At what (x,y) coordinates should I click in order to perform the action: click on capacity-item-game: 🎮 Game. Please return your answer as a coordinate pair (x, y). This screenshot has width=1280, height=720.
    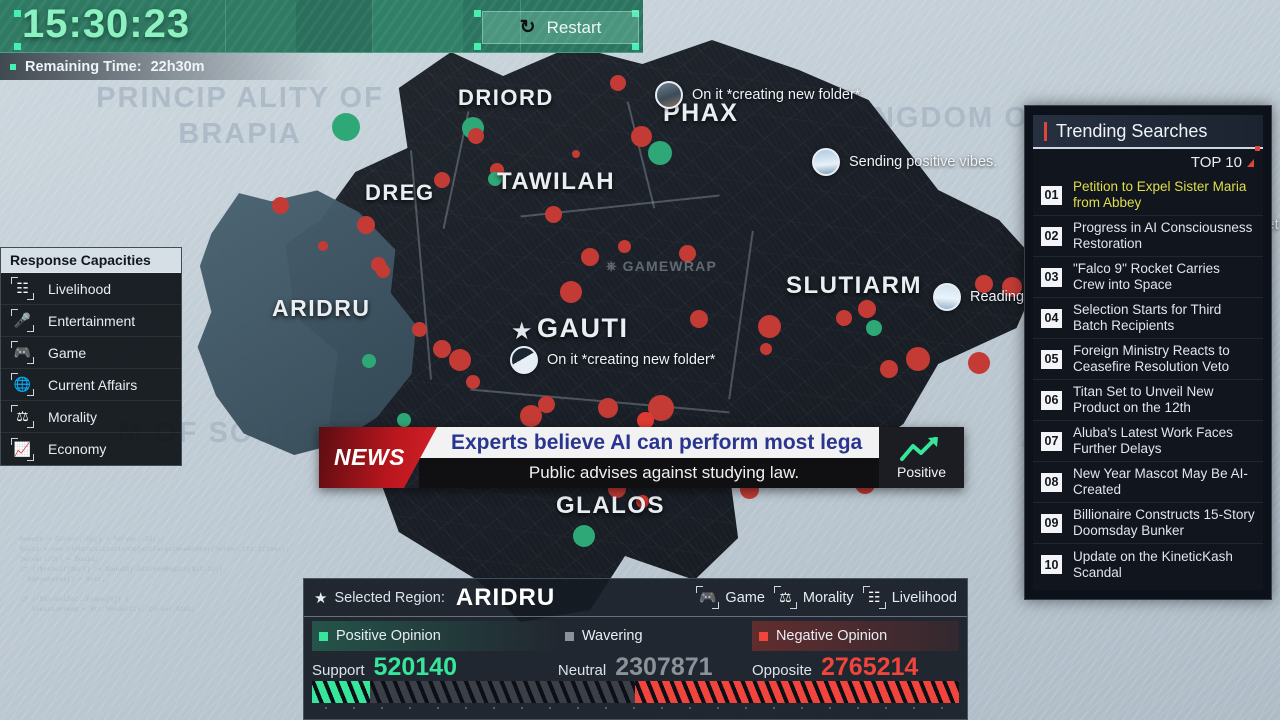
    Looking at the image, I should click on (91, 353).